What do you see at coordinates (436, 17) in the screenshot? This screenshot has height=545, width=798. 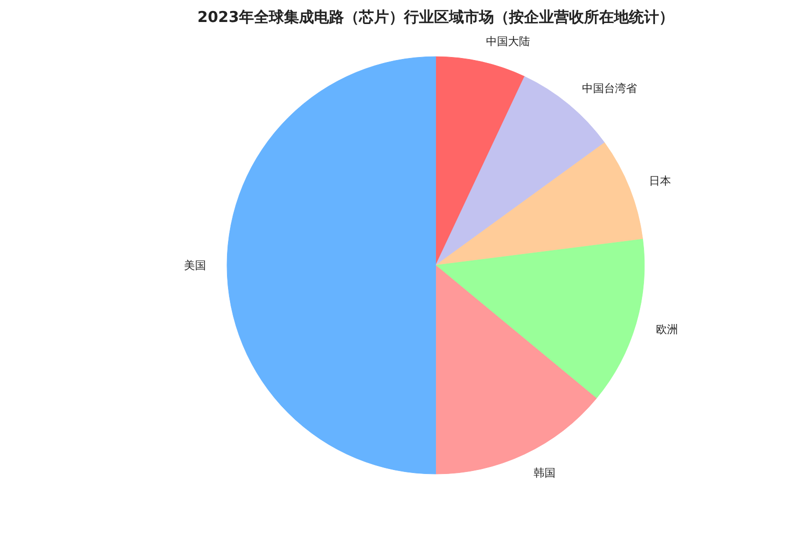 I see `chart-title: 2023年全球集成电路（芯片）行业区域市场（按企业营收所在地统计）` at bounding box center [436, 17].